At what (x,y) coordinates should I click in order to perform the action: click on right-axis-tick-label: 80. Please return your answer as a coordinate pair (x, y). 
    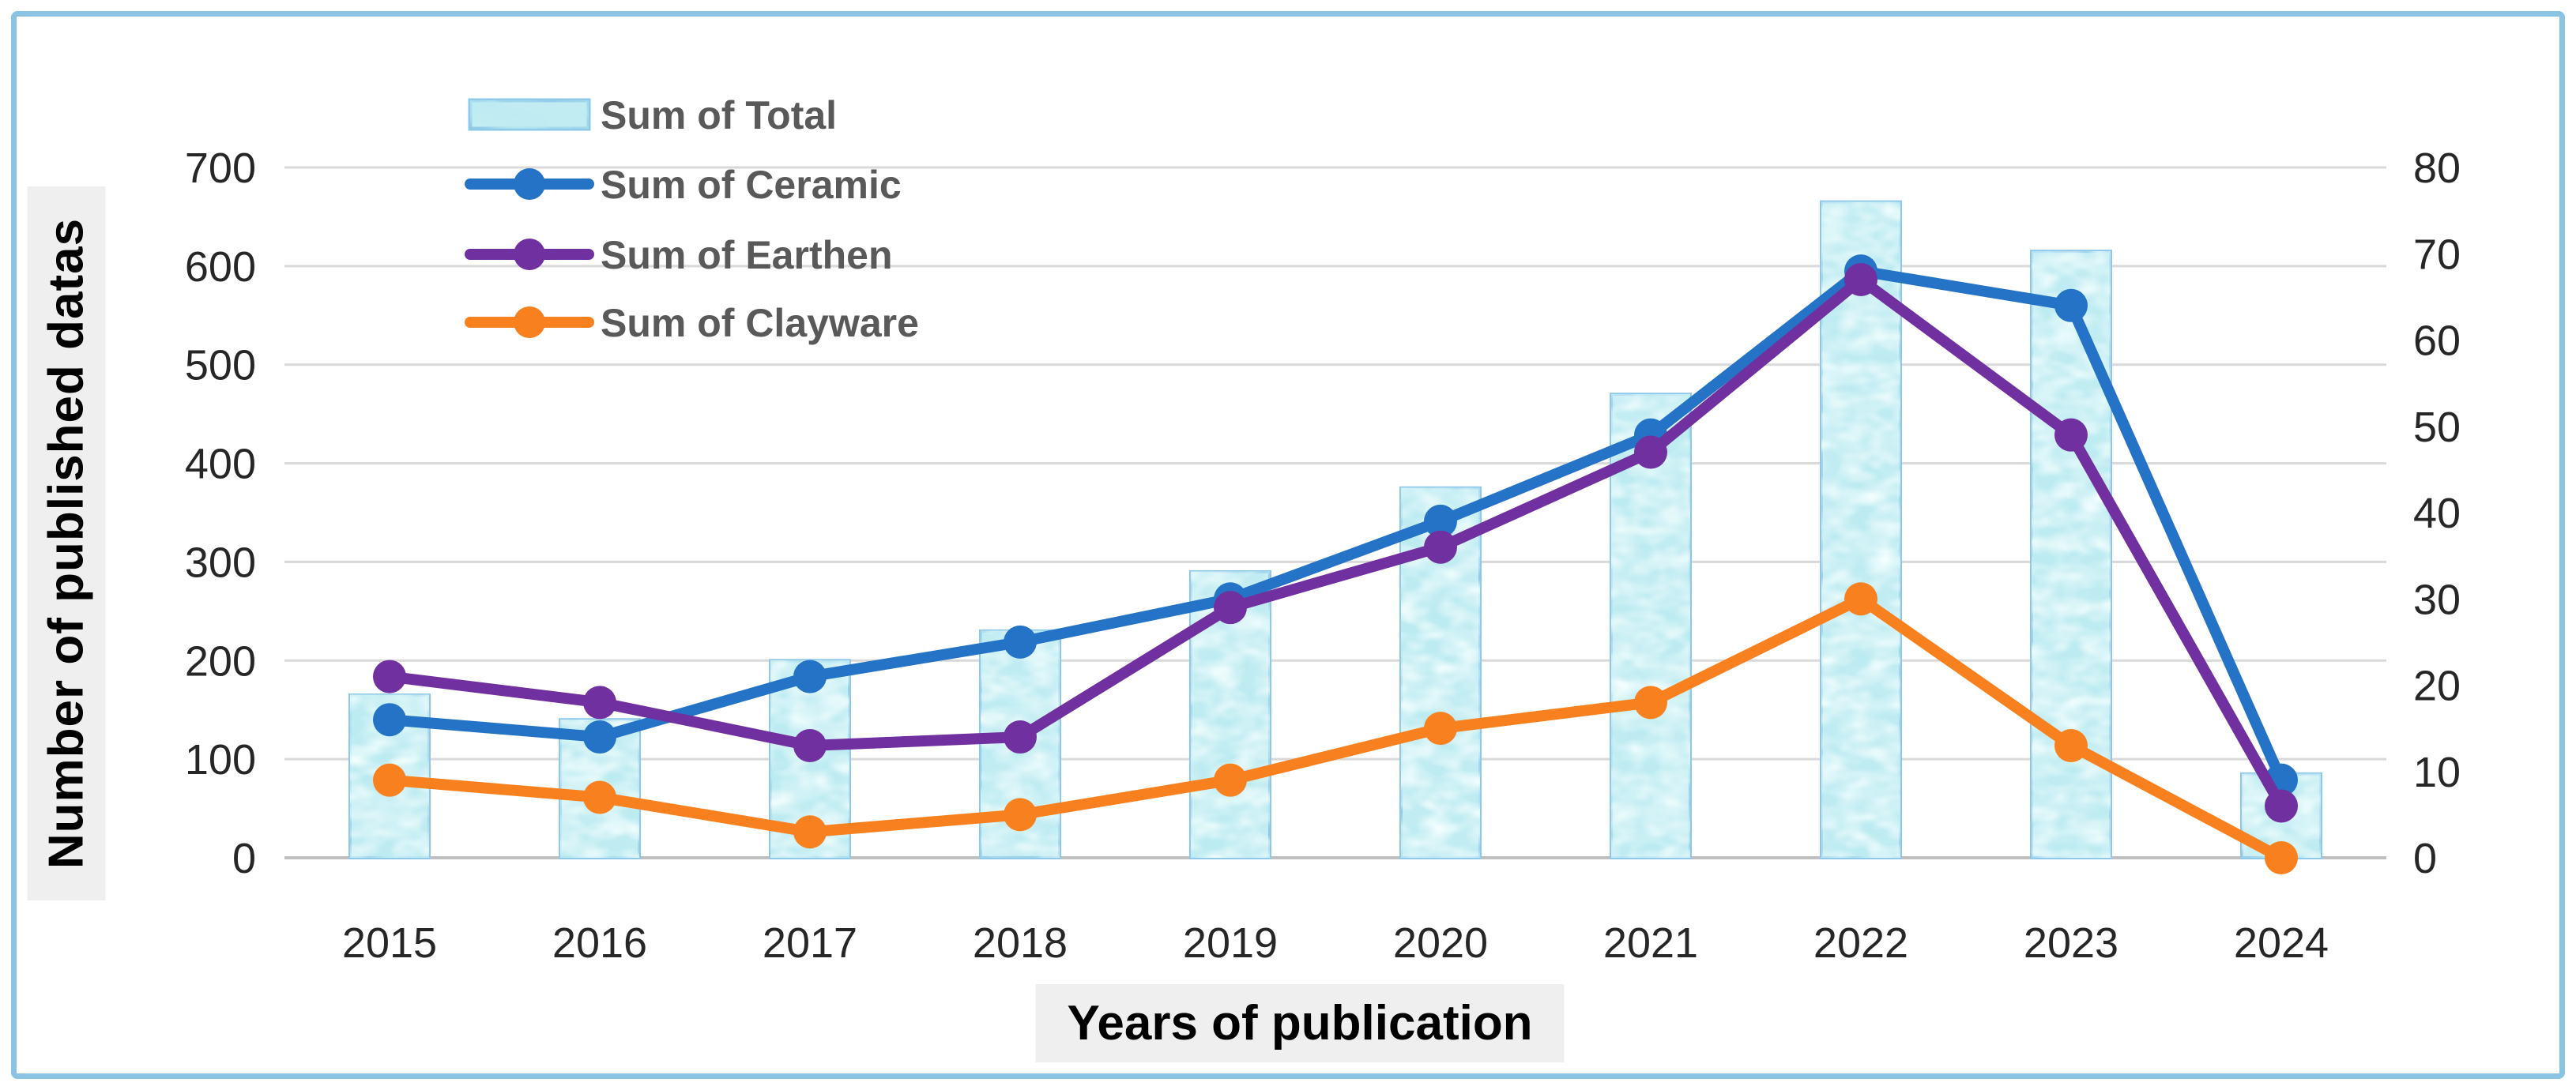
    Looking at the image, I should click on (2437, 168).